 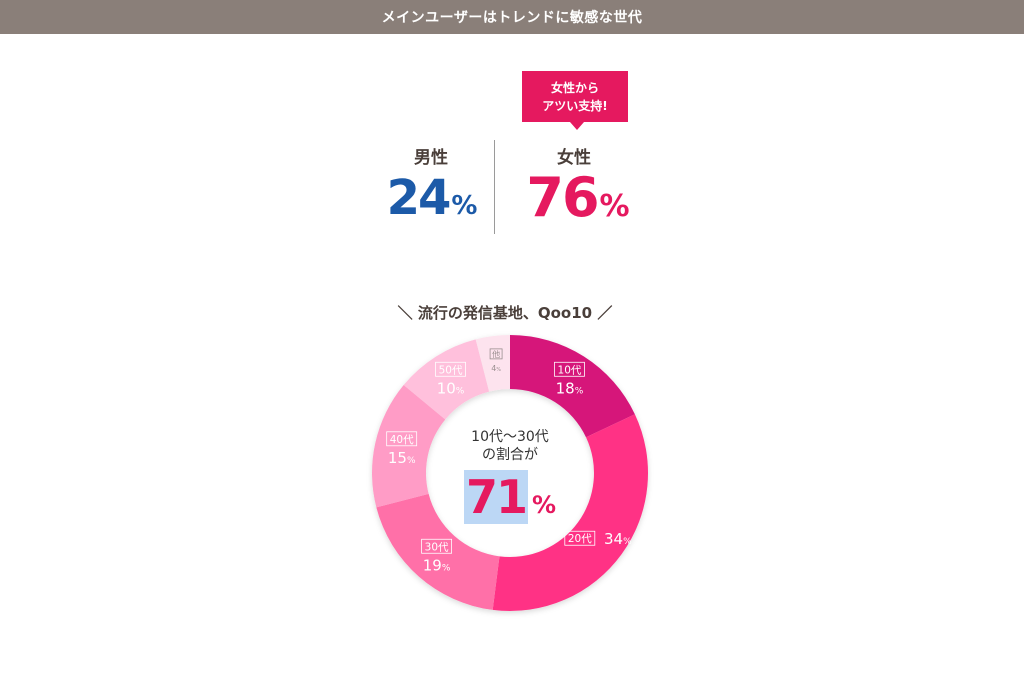 I want to click on slice-category-4: 50代, so click(x=451, y=370).